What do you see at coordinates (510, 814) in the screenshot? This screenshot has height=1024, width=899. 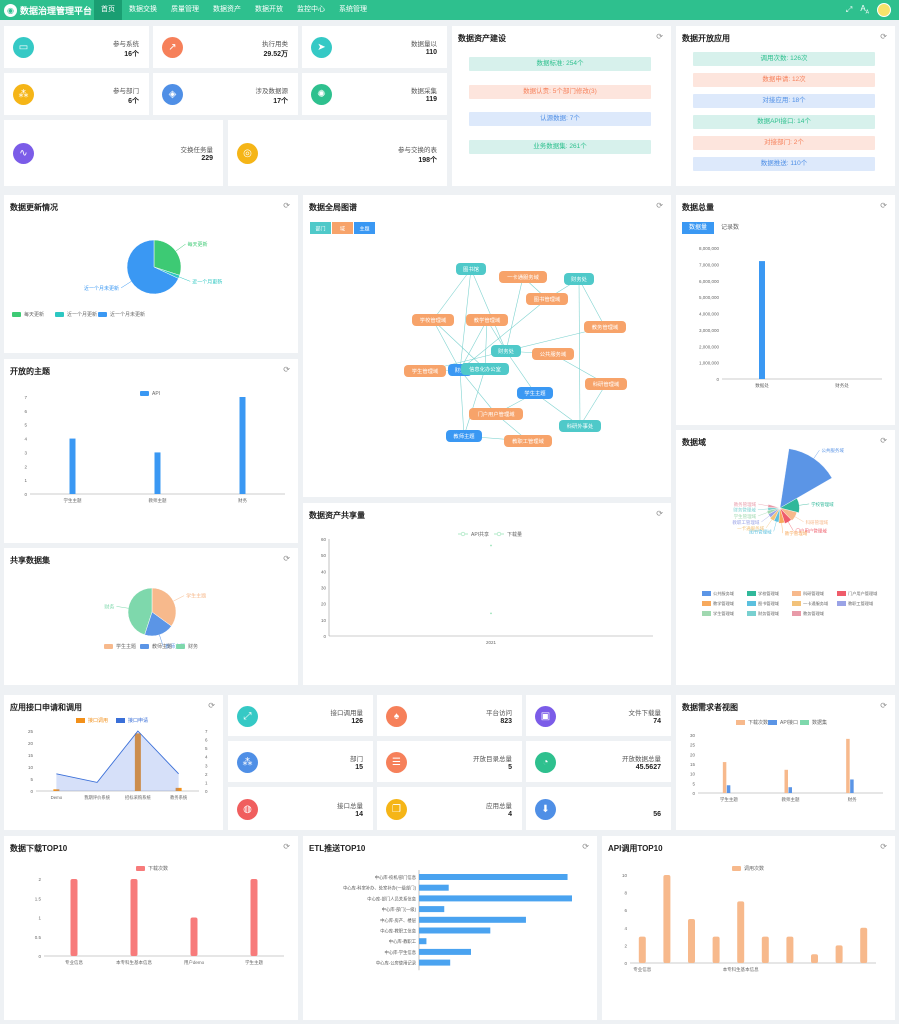 I see `stat-value: 4` at bounding box center [510, 814].